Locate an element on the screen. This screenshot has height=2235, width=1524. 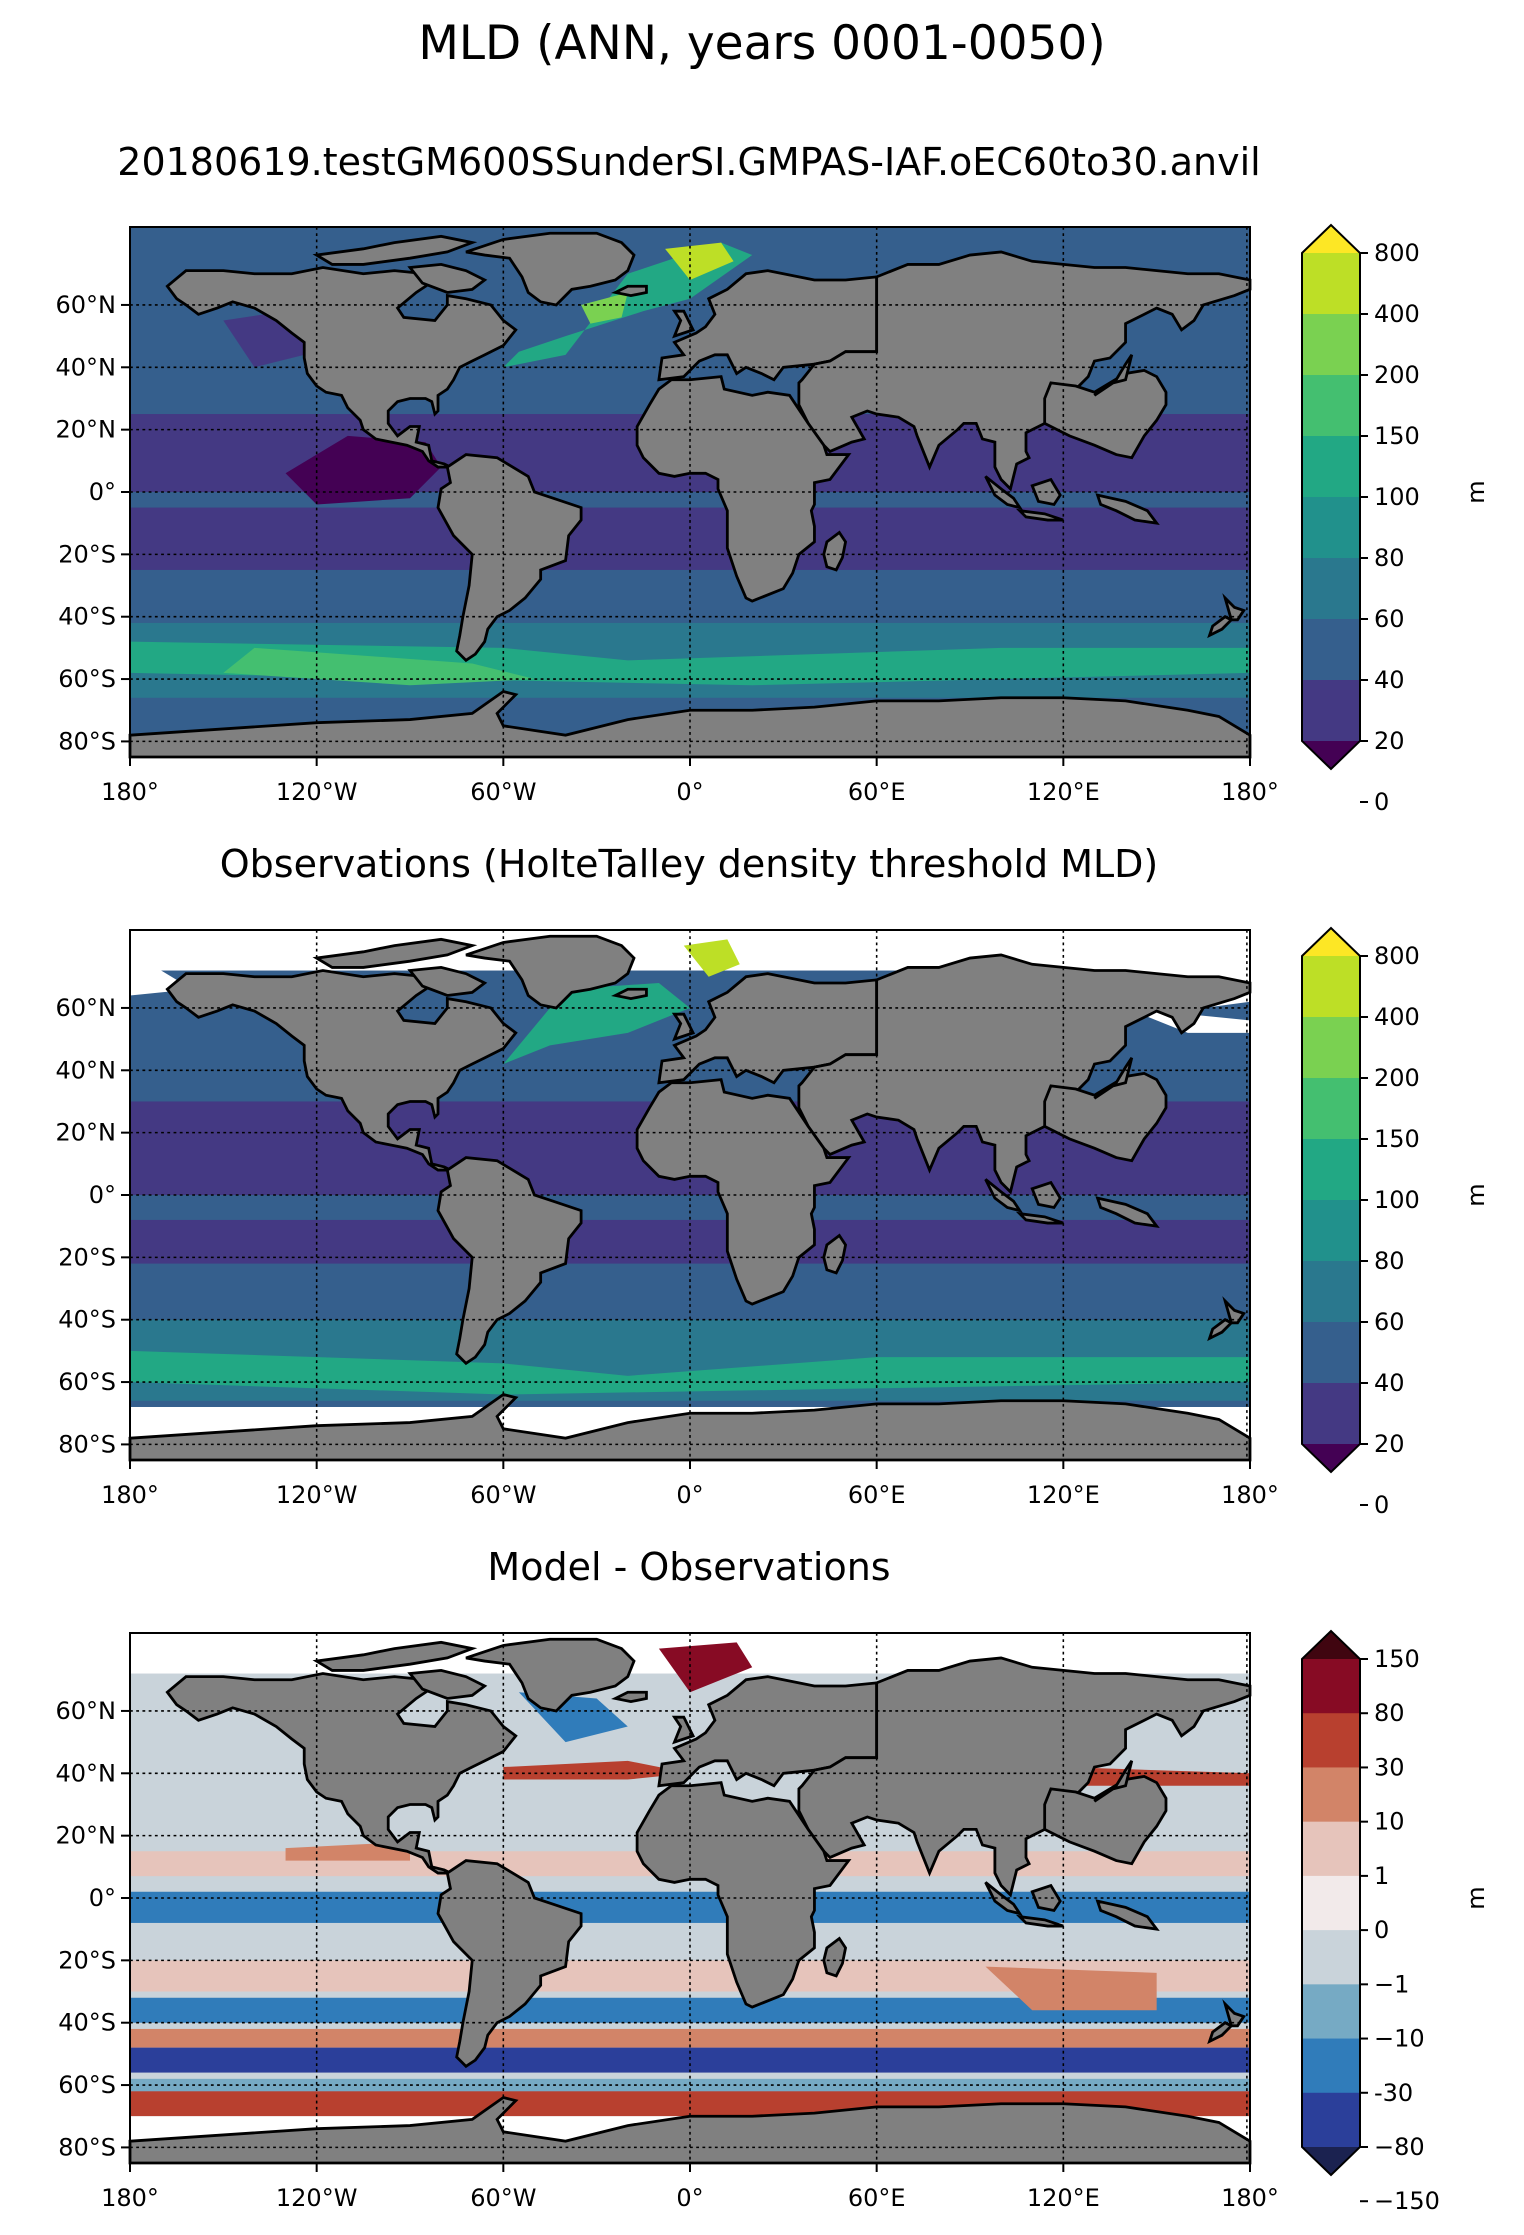
colorbar-tick-label: -30 is located at coordinates (1393, 2093).